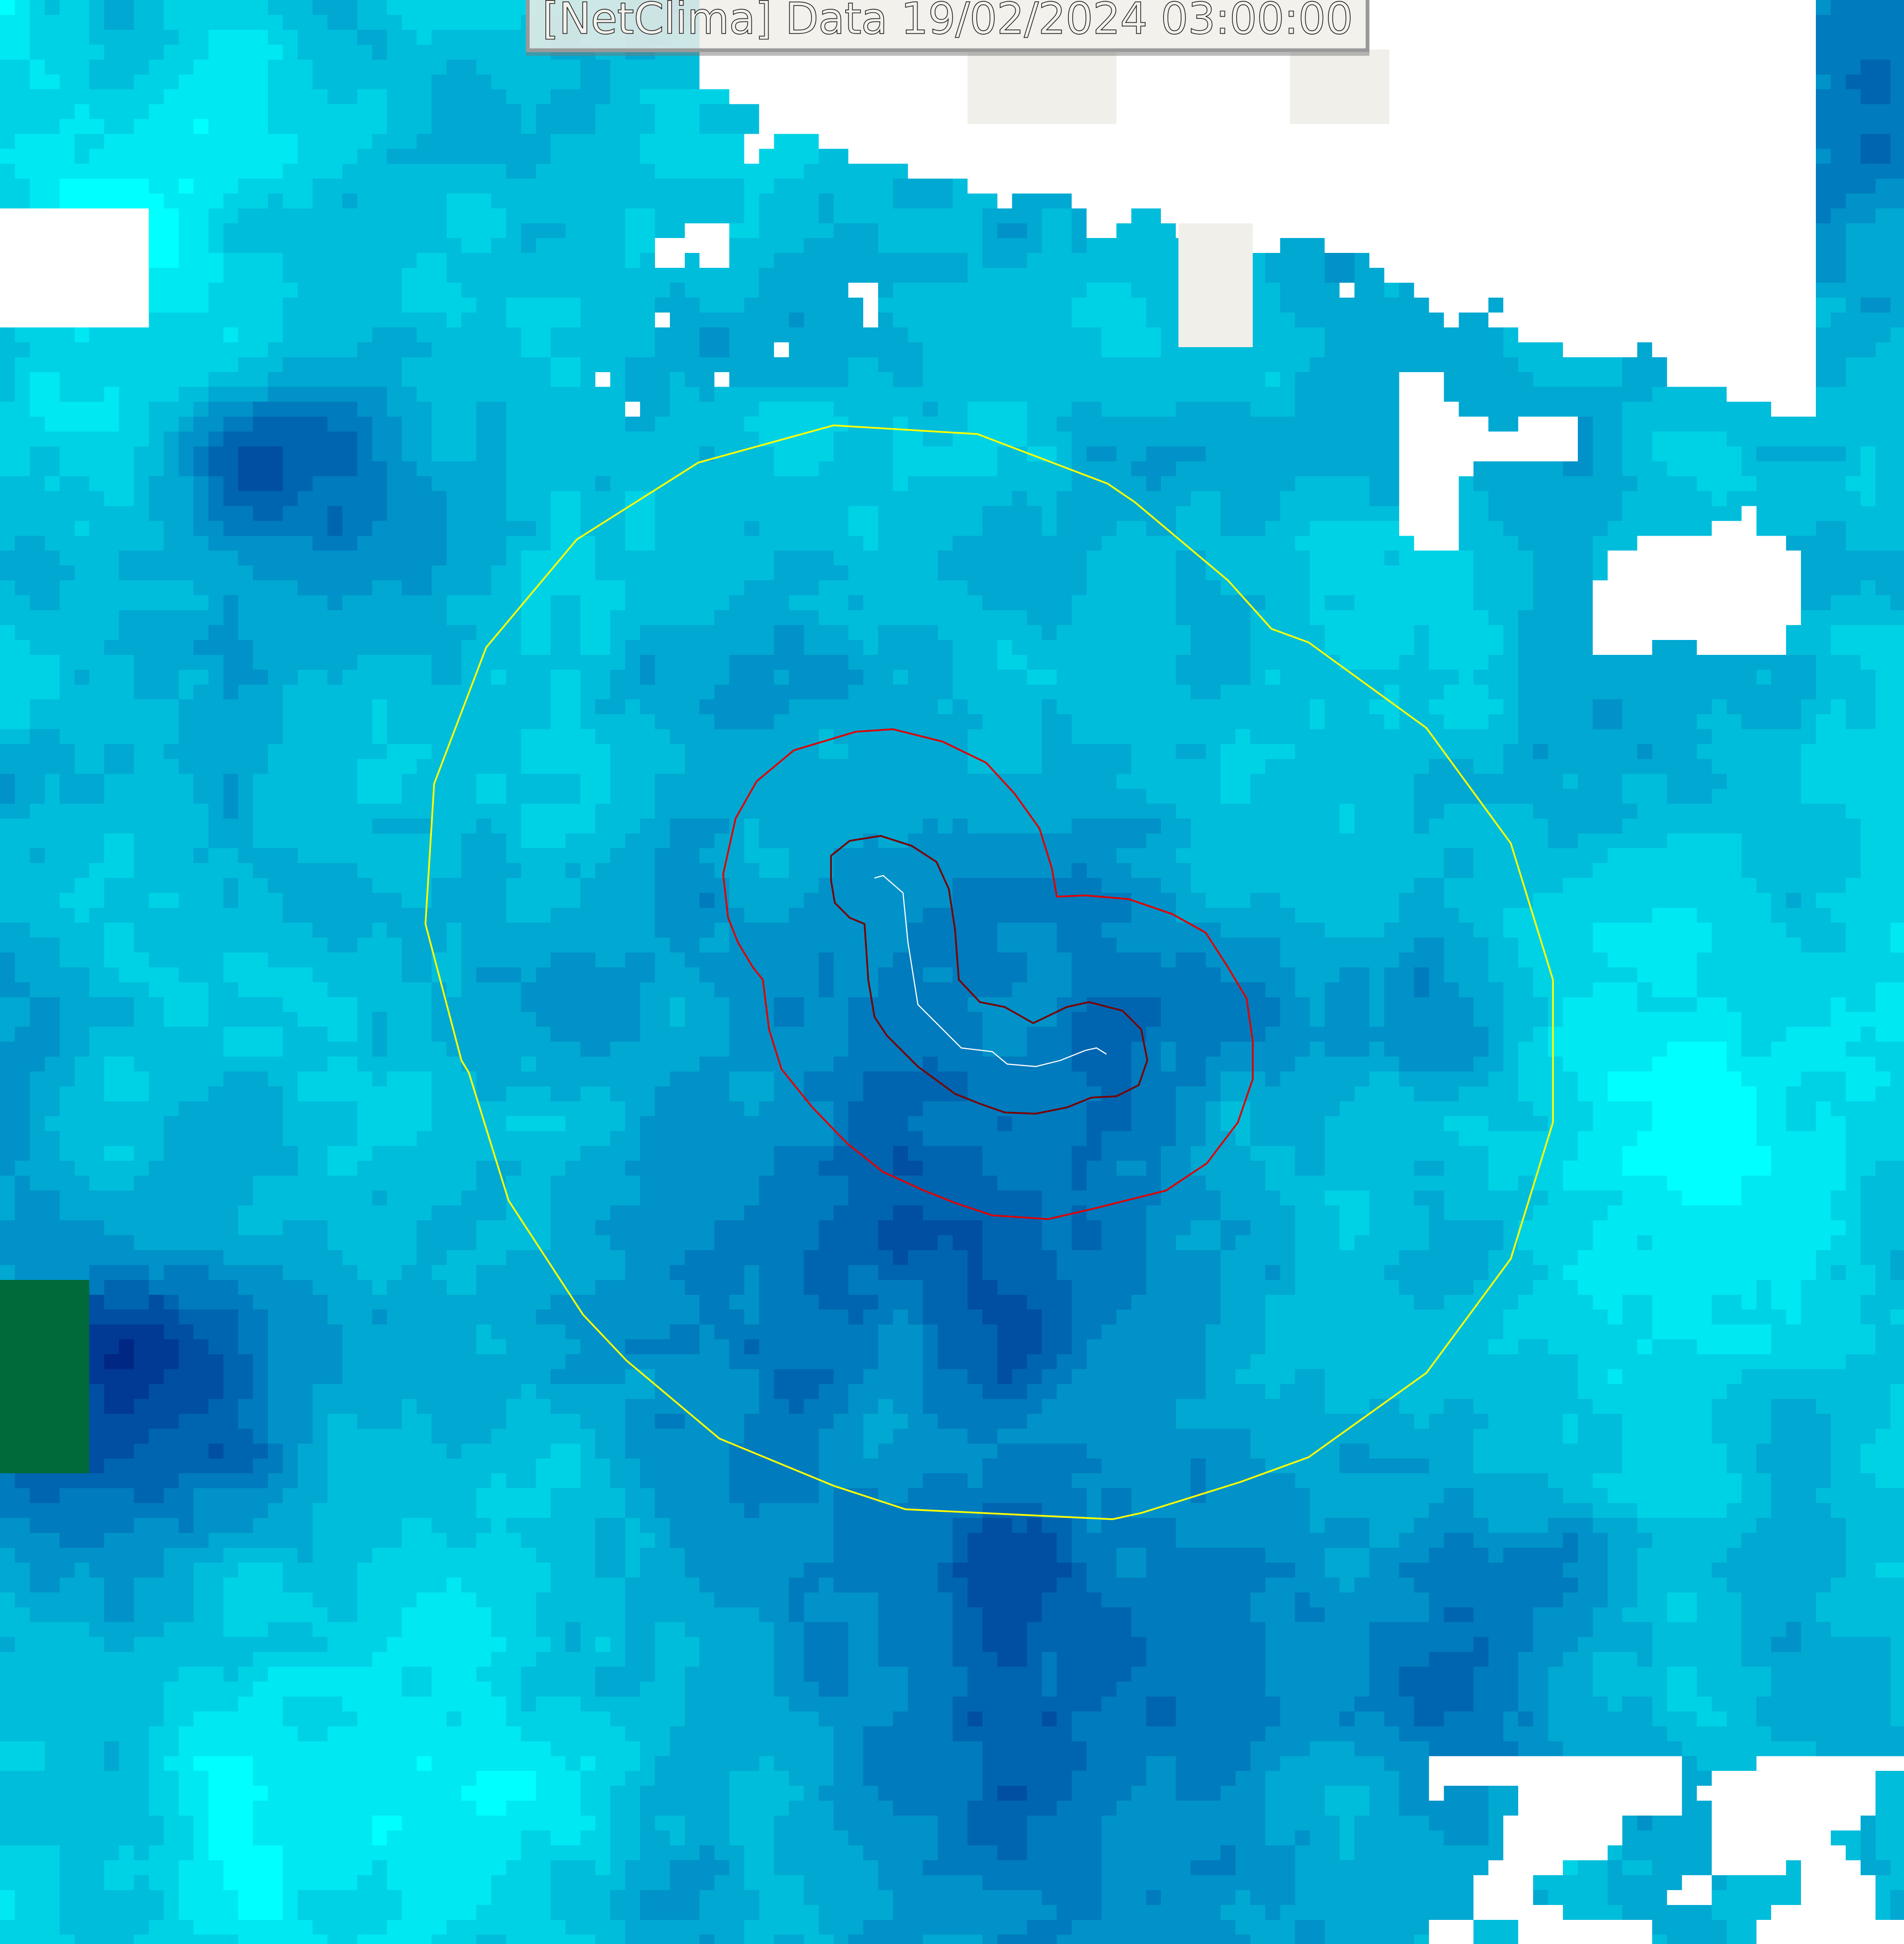  I want to click on title-banner: [NetClima] Data 19/02/2024 03:00:00, so click(948, 26).